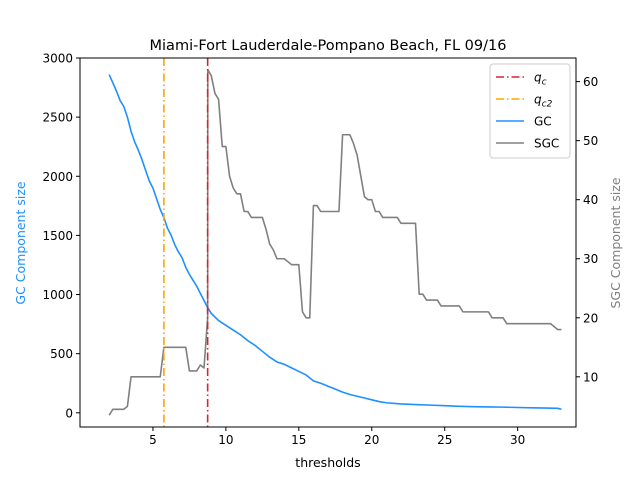 Image resolution: width=640 pixels, height=480 pixels. I want to click on left-y-axis: 0 500 1000 1500 2000 2500 3000, so click(61, 236).